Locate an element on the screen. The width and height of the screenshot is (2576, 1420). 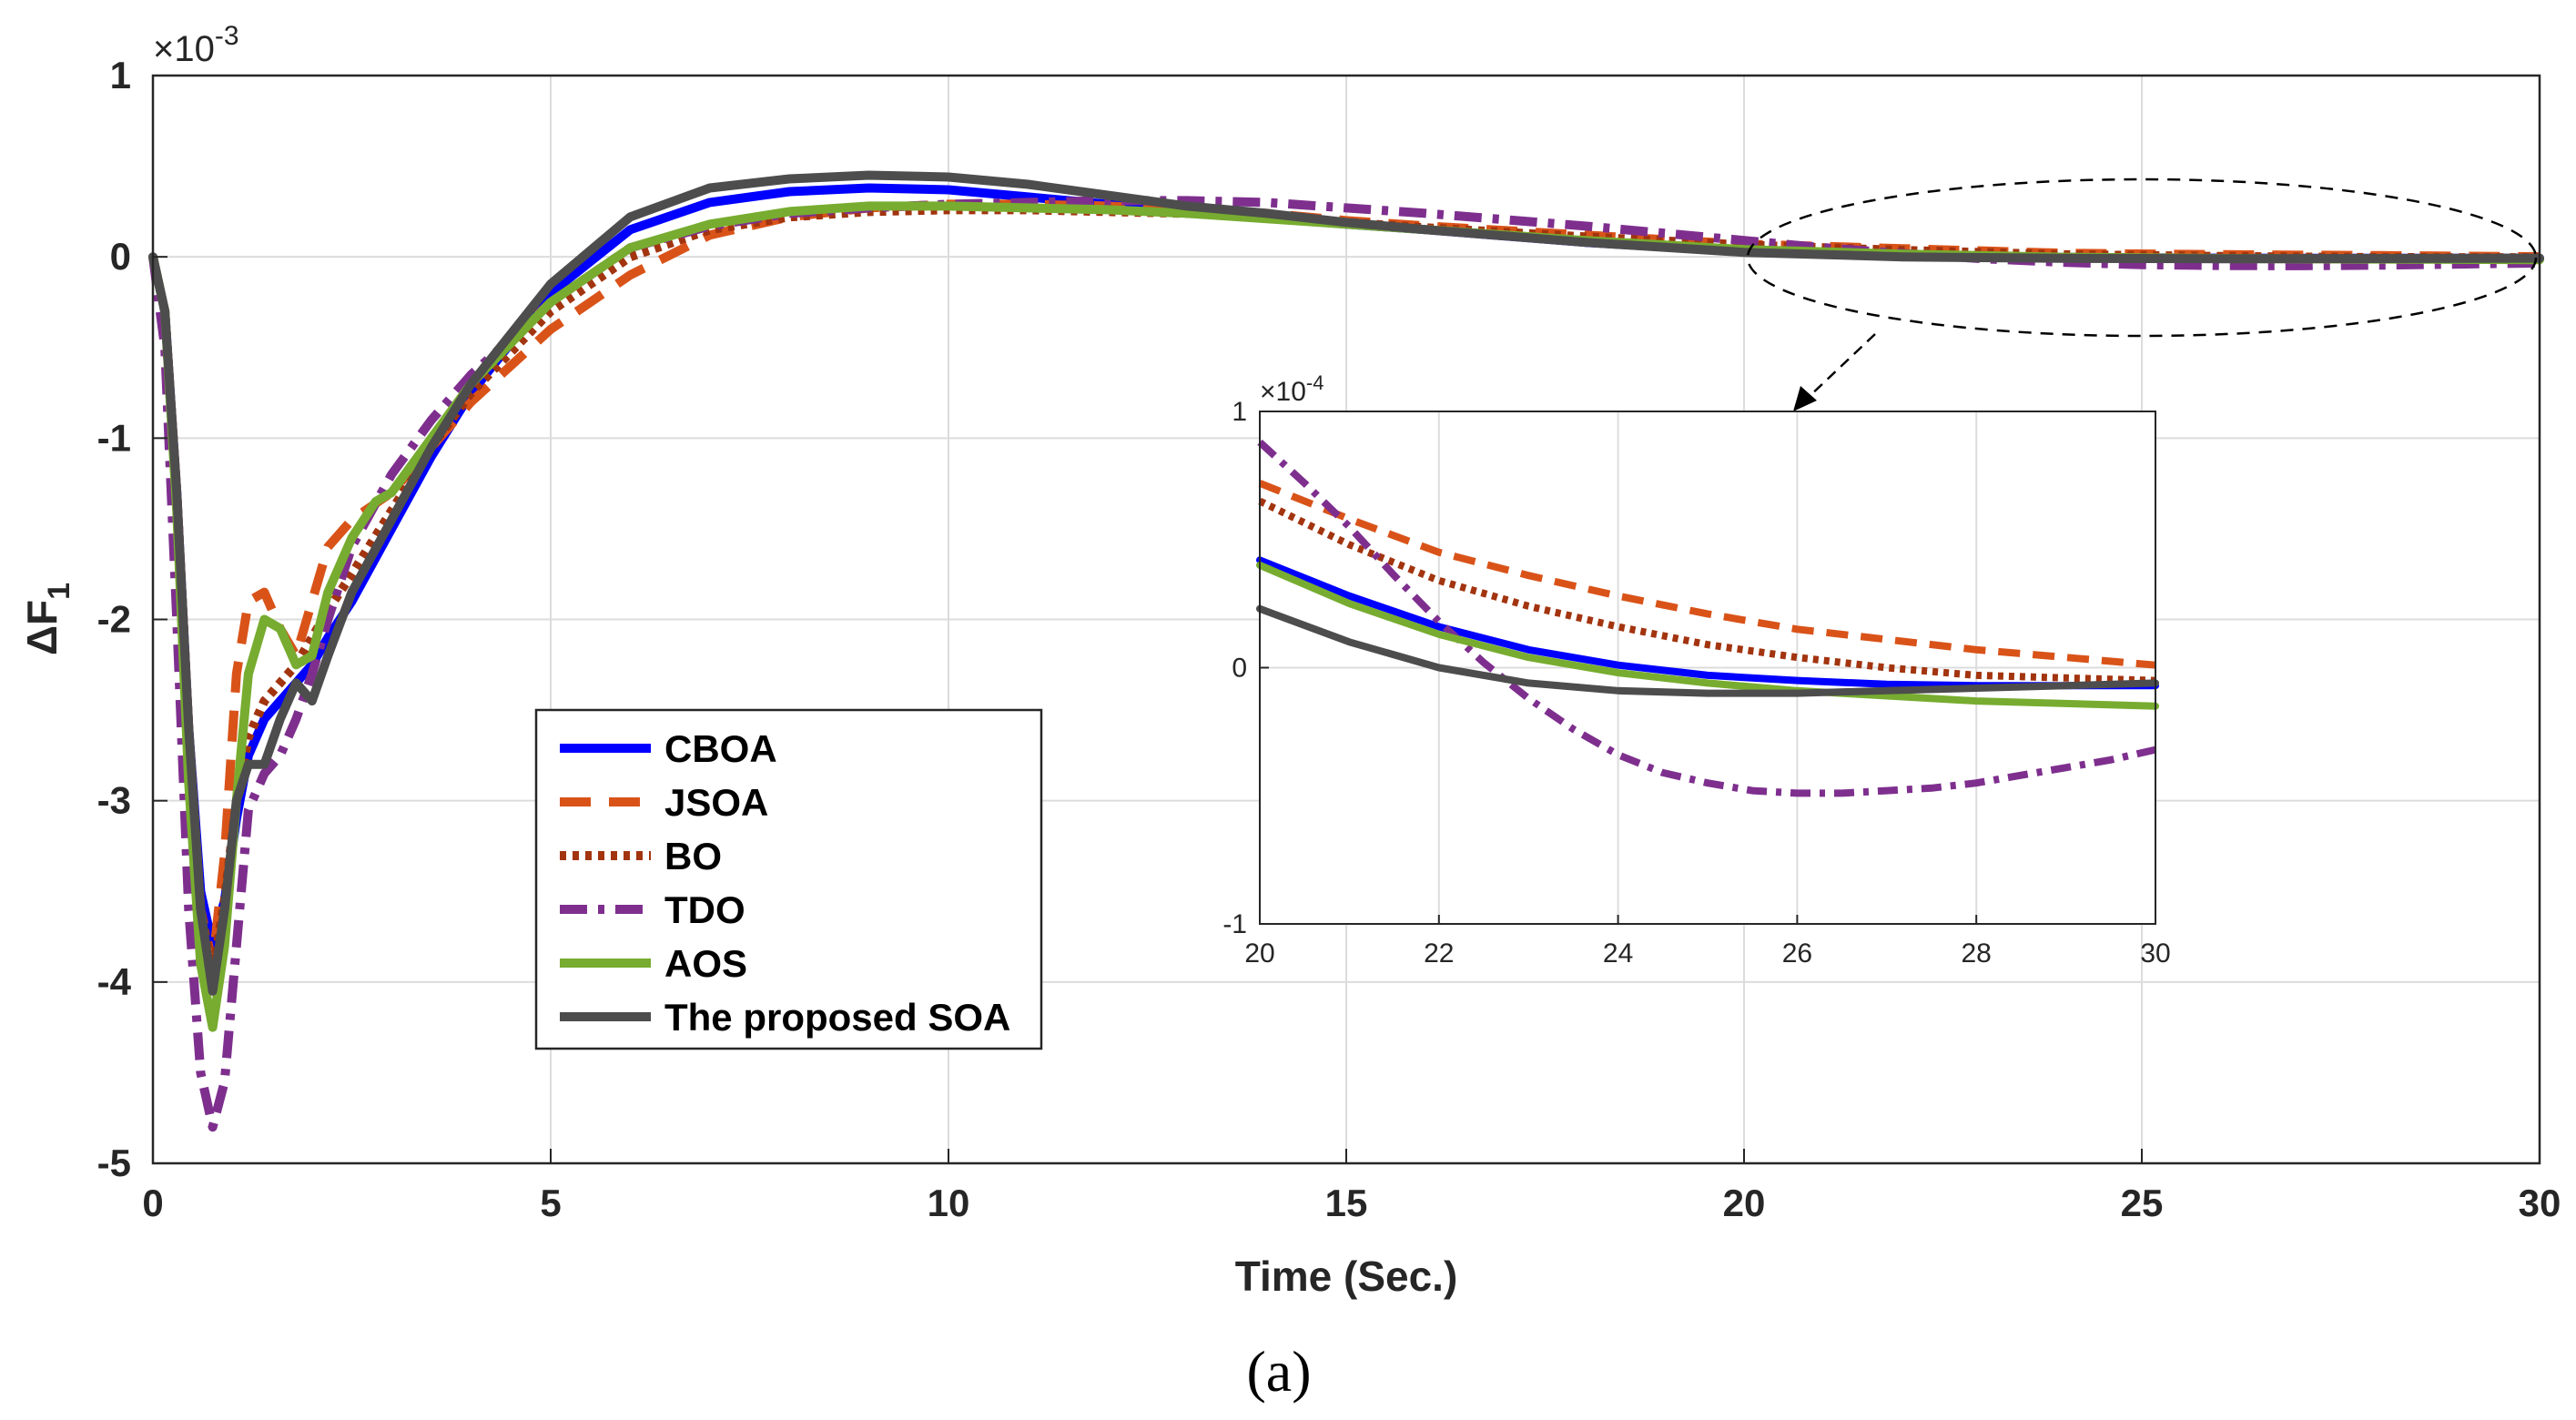
x-tick-label: 28 is located at coordinates (1977, 953).